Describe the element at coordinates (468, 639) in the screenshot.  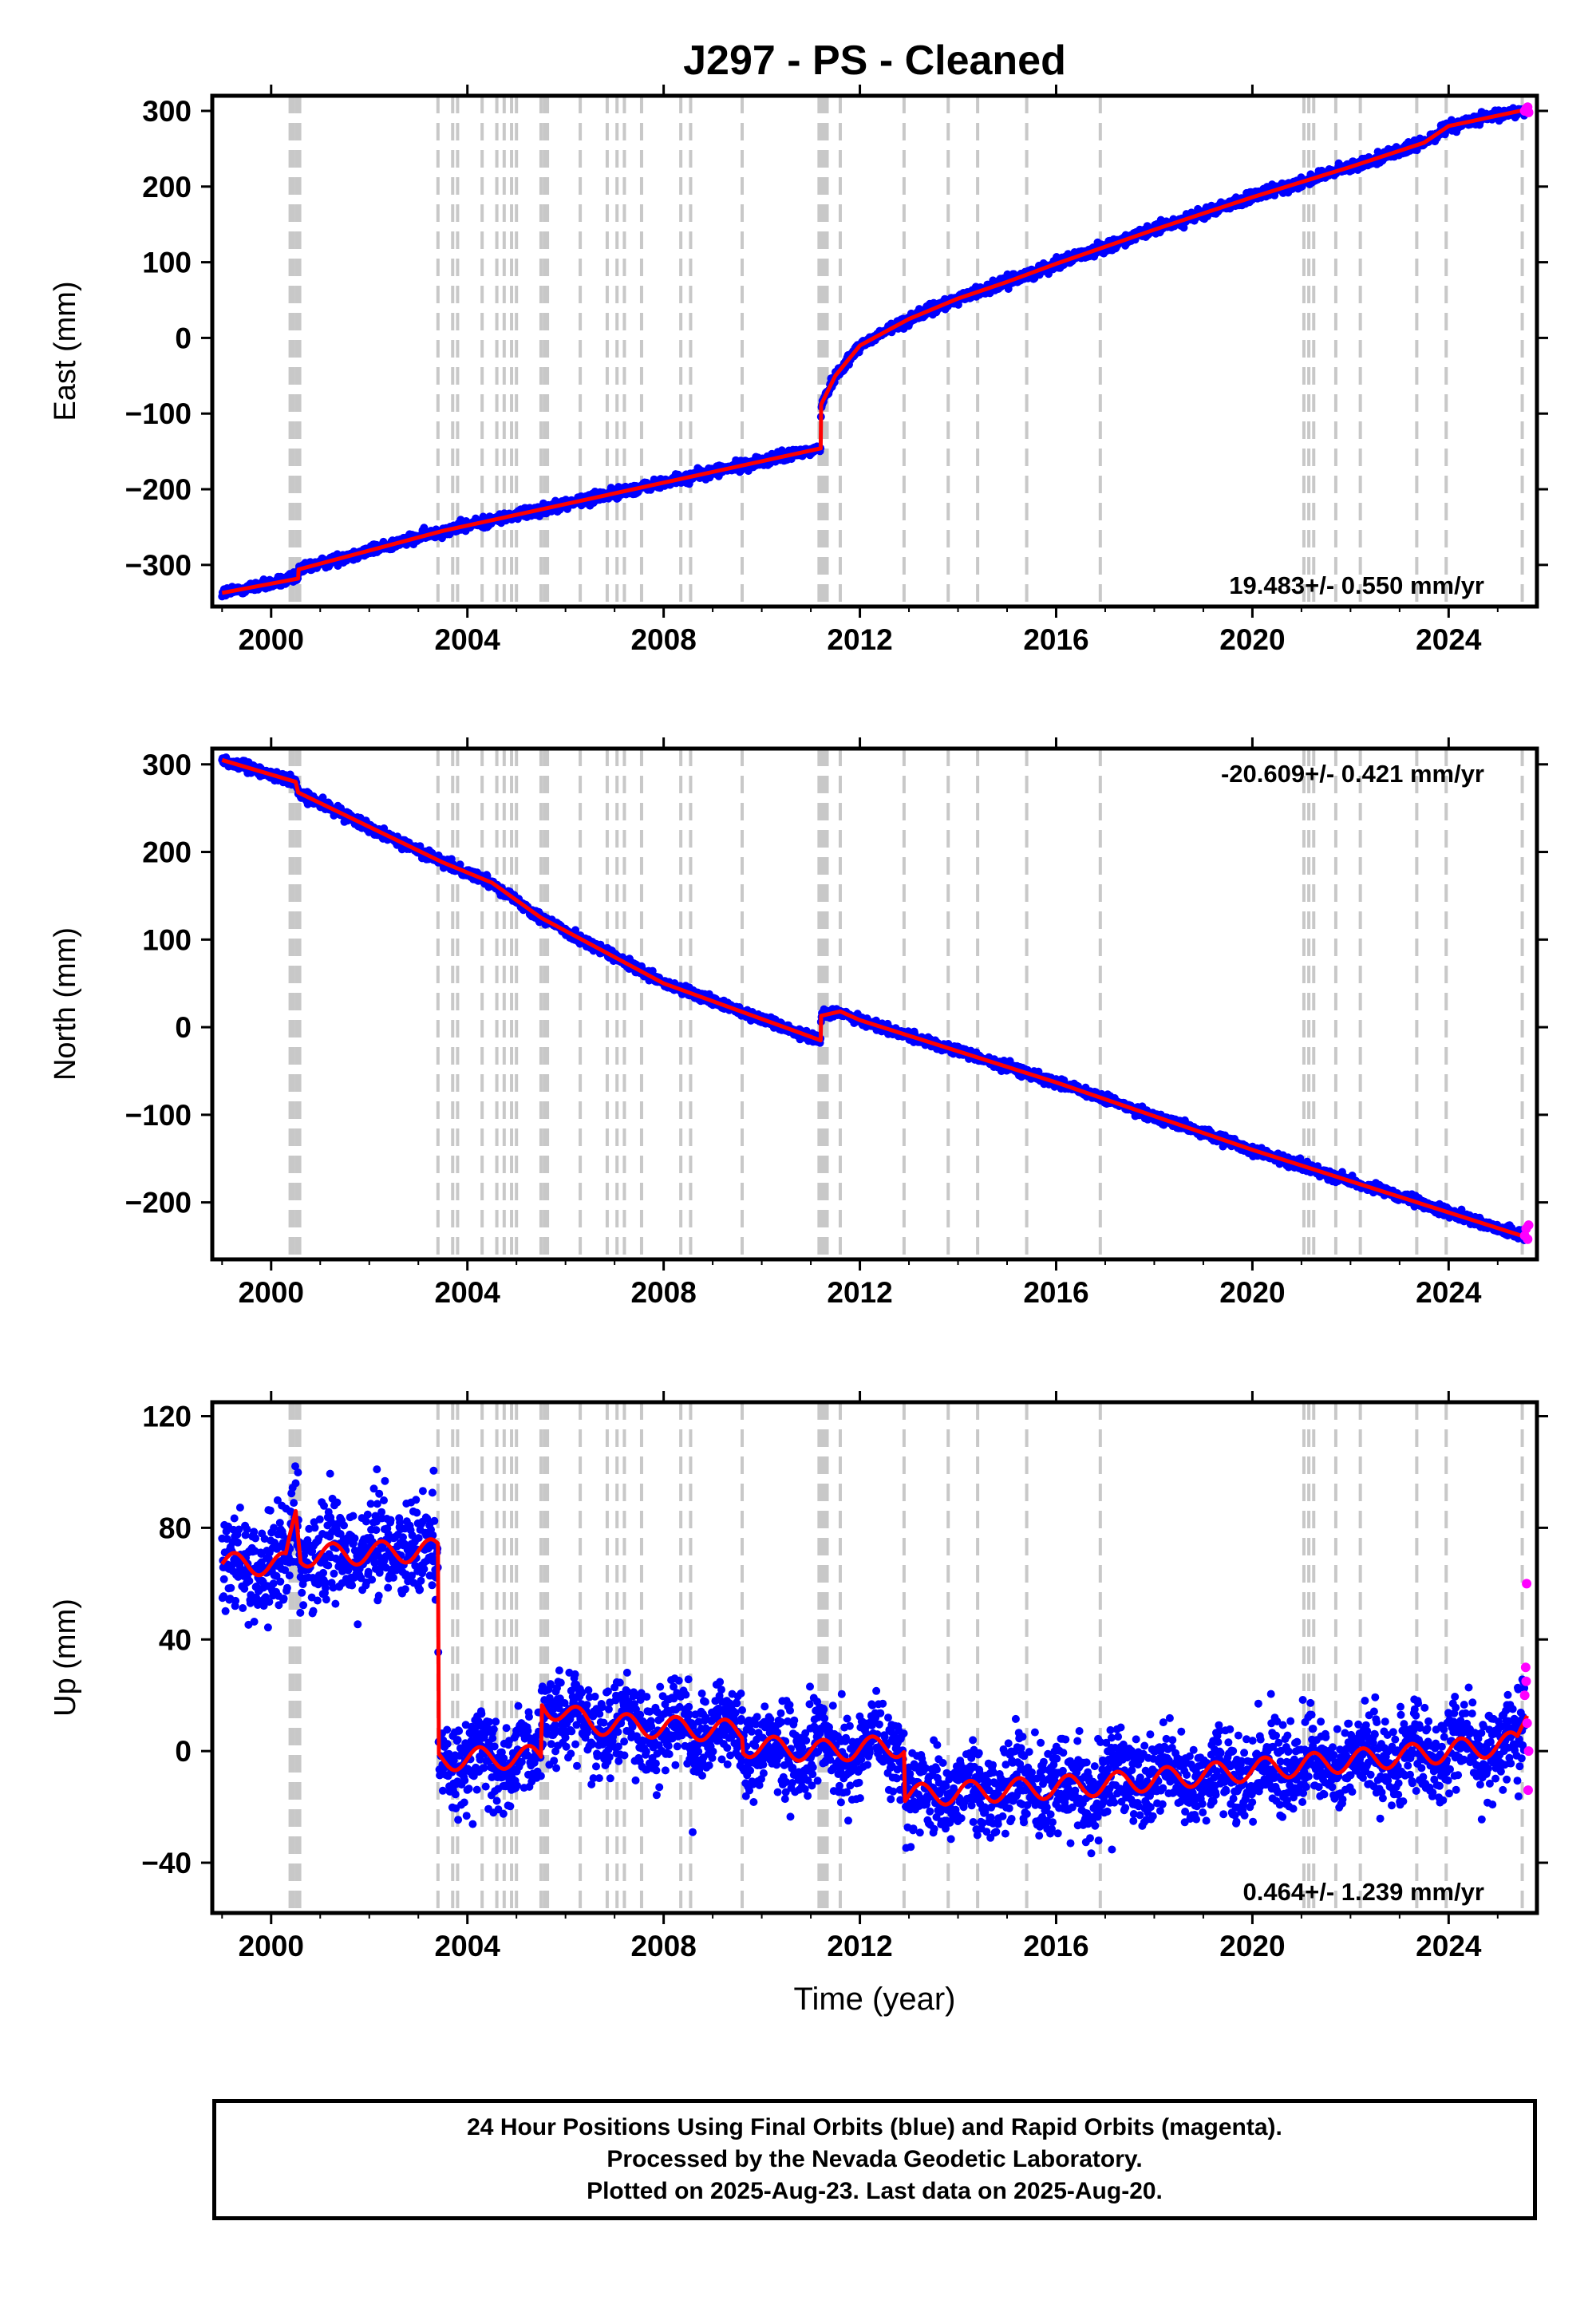
I see `x-tick-label: 2004` at that location.